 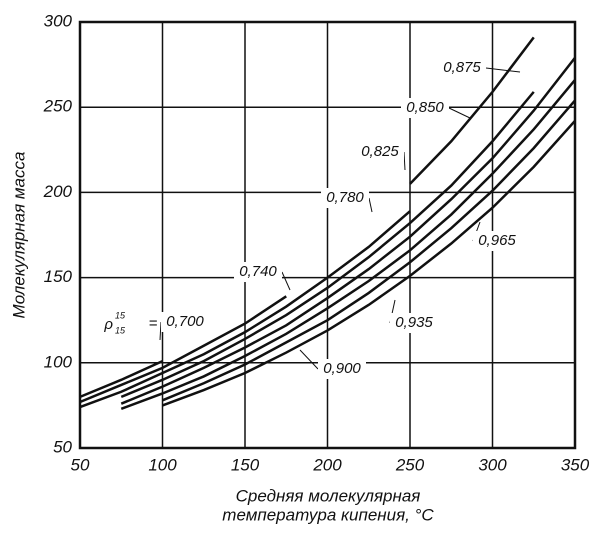 I want to click on y-tick-label: 300, so click(x=58, y=20).